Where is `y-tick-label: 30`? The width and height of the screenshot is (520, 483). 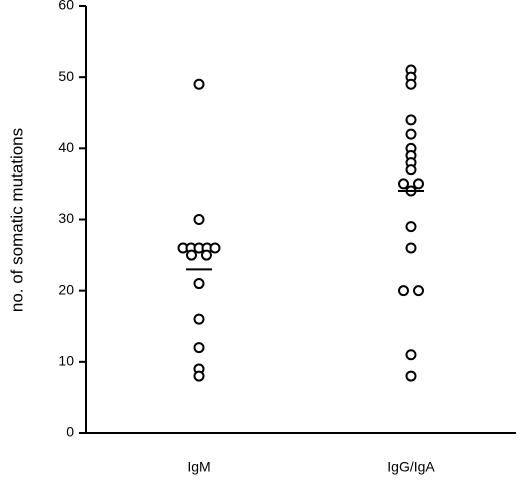
y-tick-label: 30 is located at coordinates (66, 218).